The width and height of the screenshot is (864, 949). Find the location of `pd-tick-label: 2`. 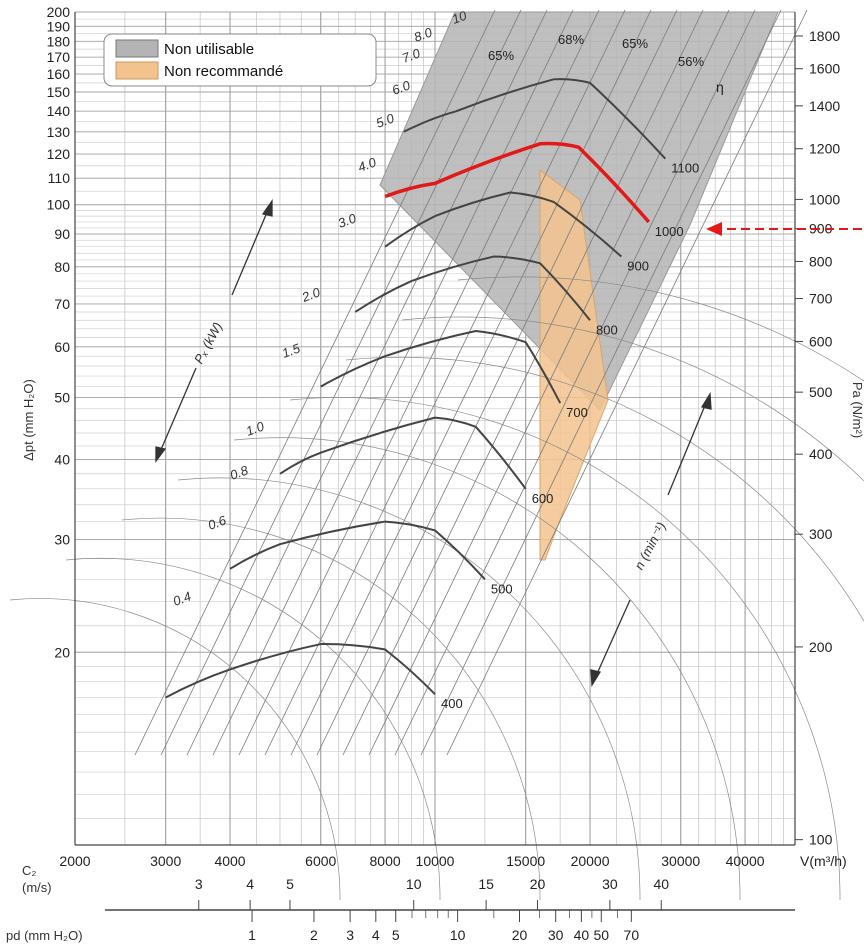

pd-tick-label: 2 is located at coordinates (314, 935).